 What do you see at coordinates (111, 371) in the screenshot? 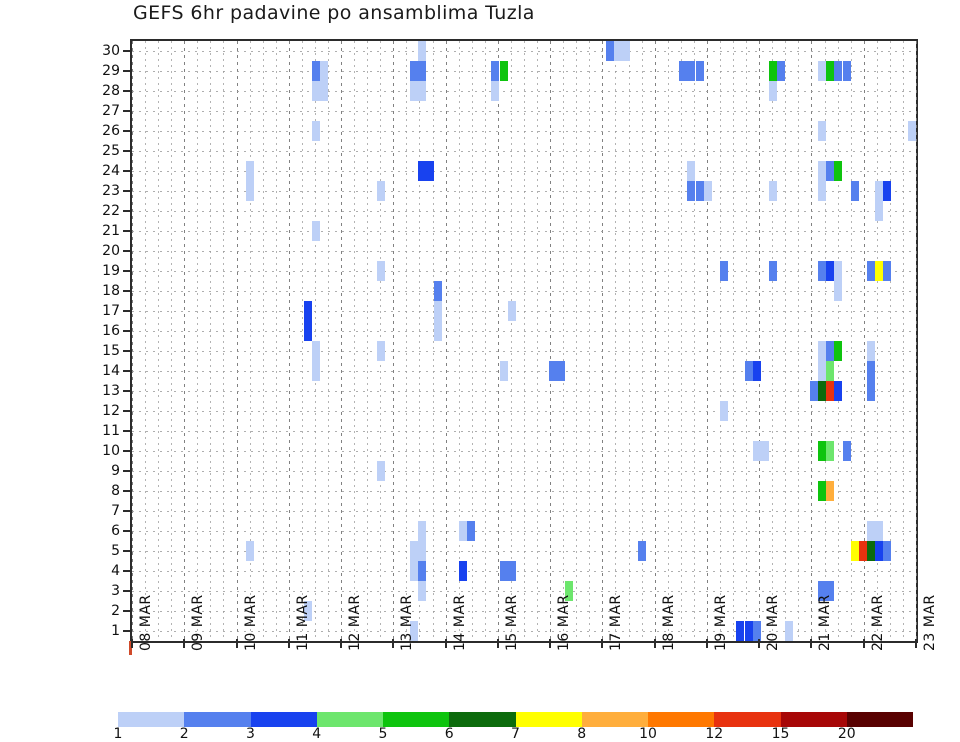
I see `y-axis-tick-label: 14` at bounding box center [111, 371].